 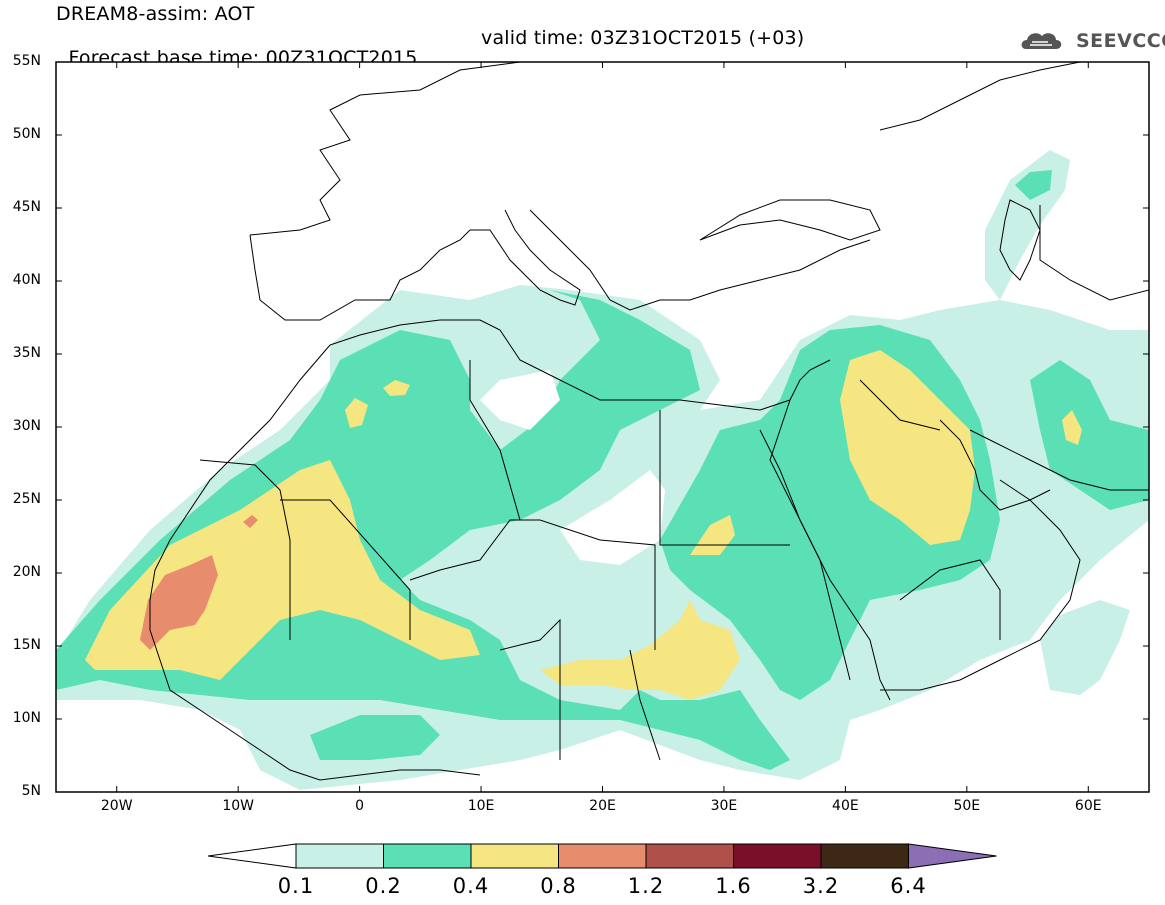 I want to click on aot-gap-algeria, so click(x=520, y=400).